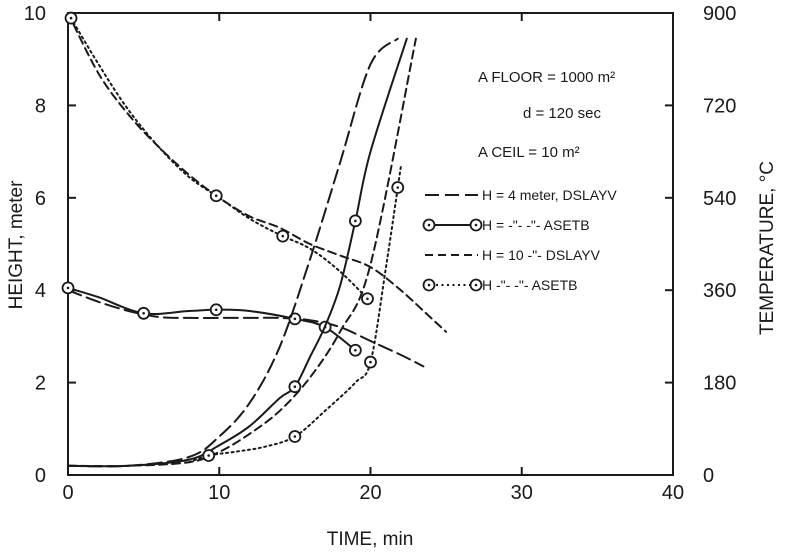  I want to click on series-height-long-dash, so click(246, 328).